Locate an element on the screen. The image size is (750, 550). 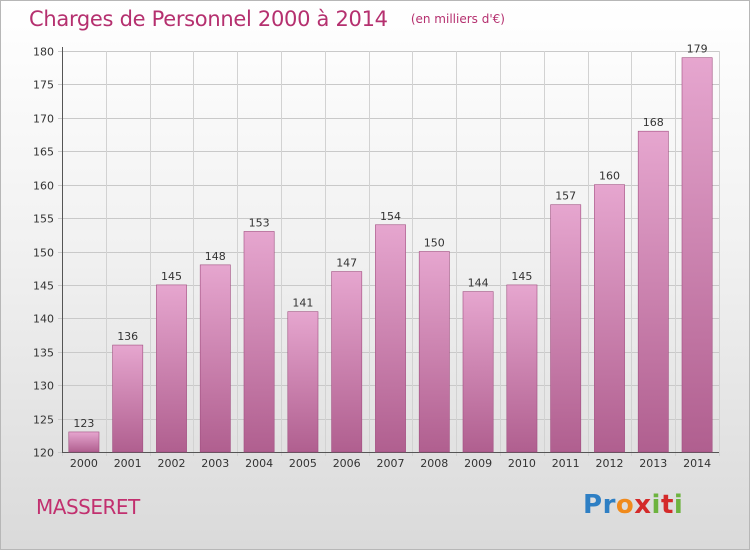
logo-letter: x is located at coordinates (643, 505).